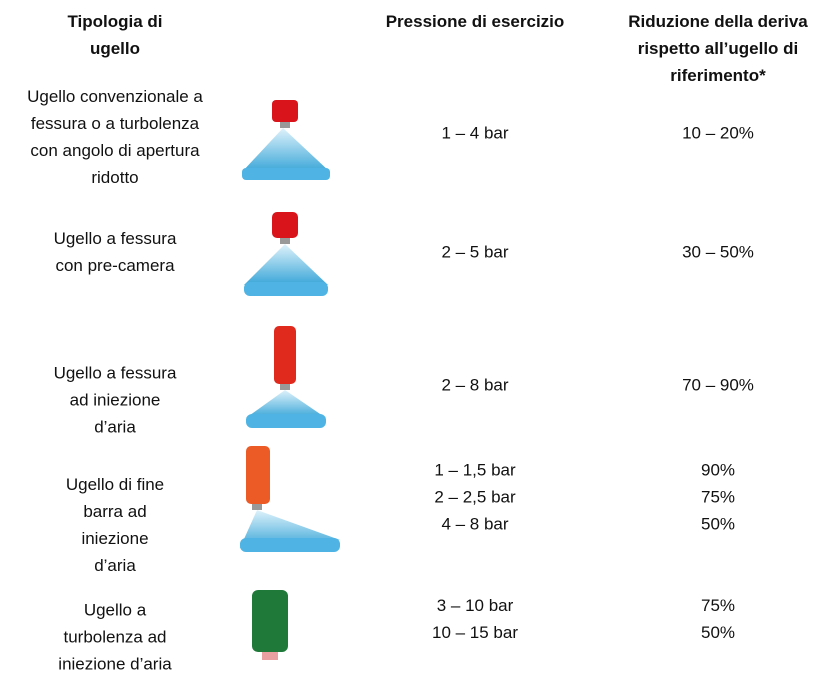  I want to click on pressure: 2 – 8 bar, so click(474, 385).